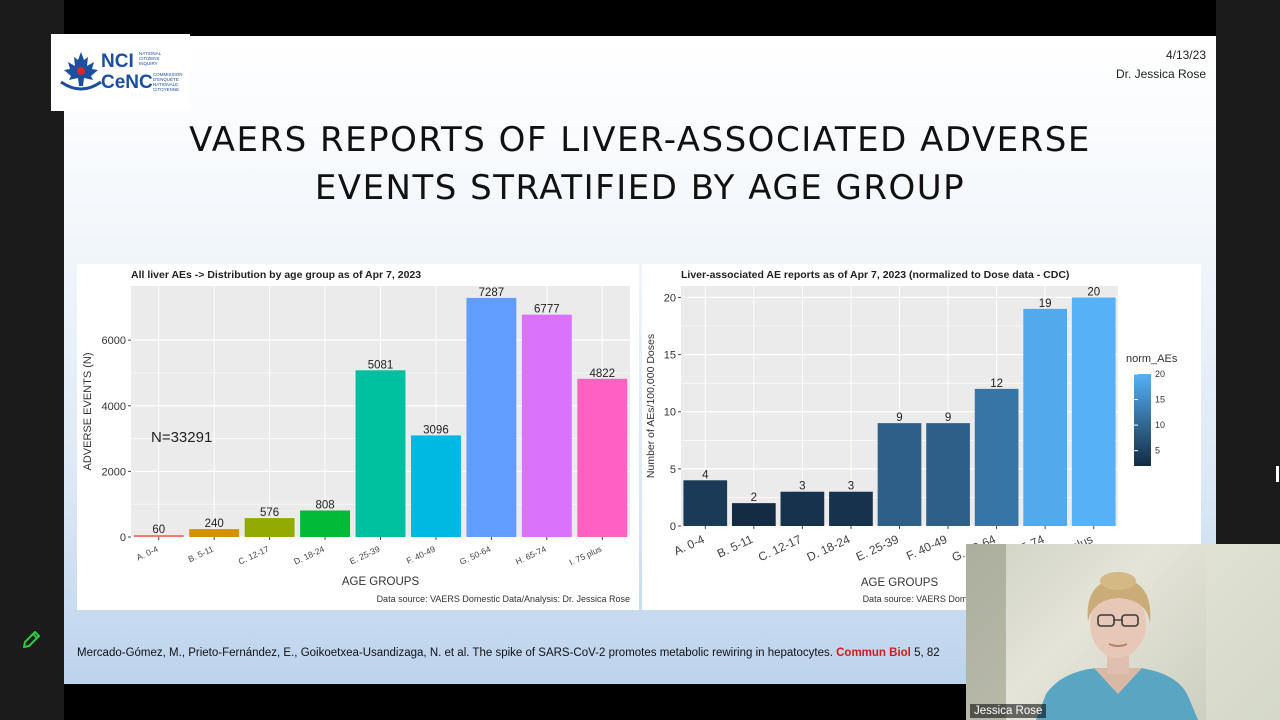 The height and width of the screenshot is (720, 1280). I want to click on citation-journal: Commun Biol, so click(873, 653).